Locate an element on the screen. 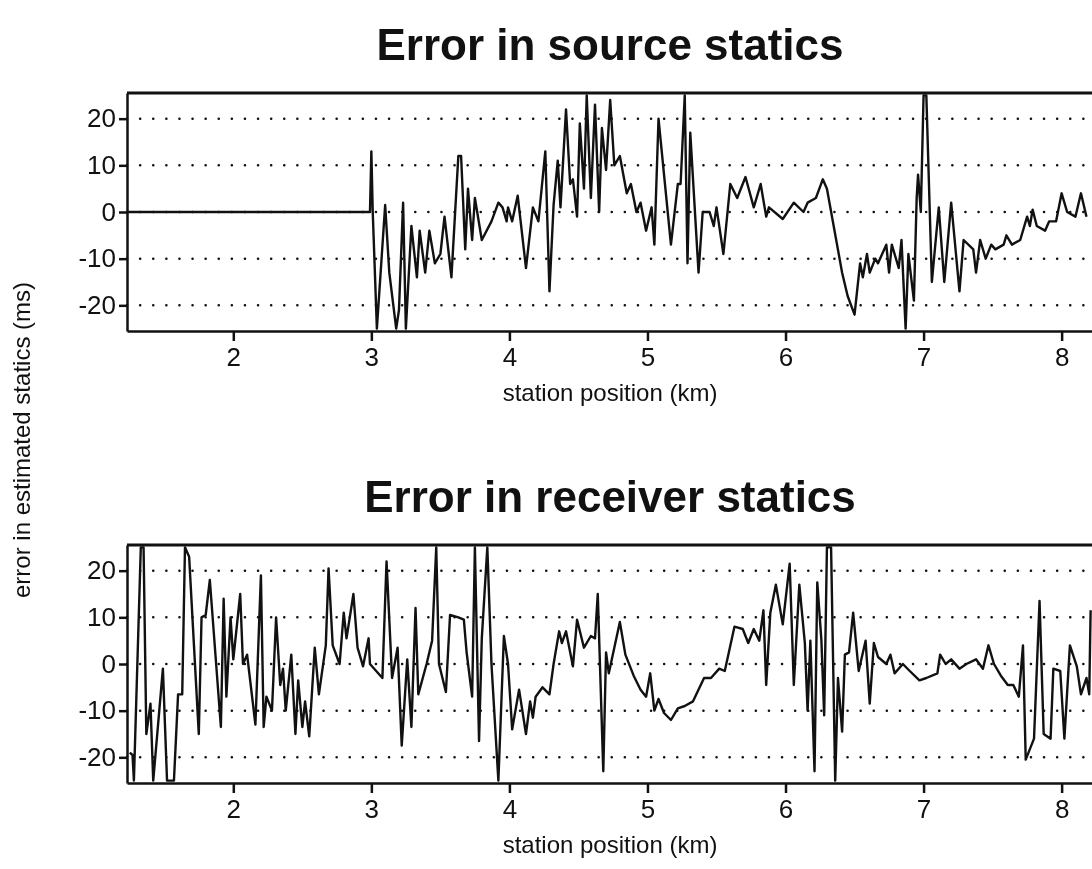 This screenshot has width=1092, height=869. chart-title: Error in source statics is located at coordinates (610, 44).